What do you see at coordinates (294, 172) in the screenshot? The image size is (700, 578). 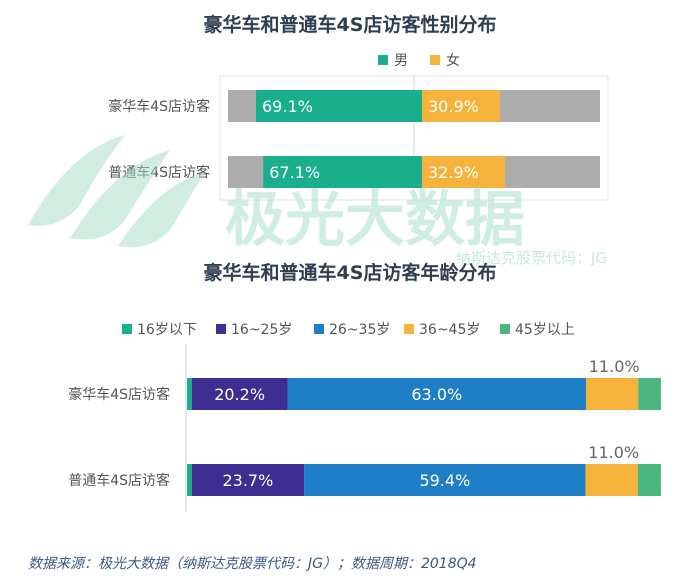 I see `gender-value-label-male-1: 67.1%` at bounding box center [294, 172].